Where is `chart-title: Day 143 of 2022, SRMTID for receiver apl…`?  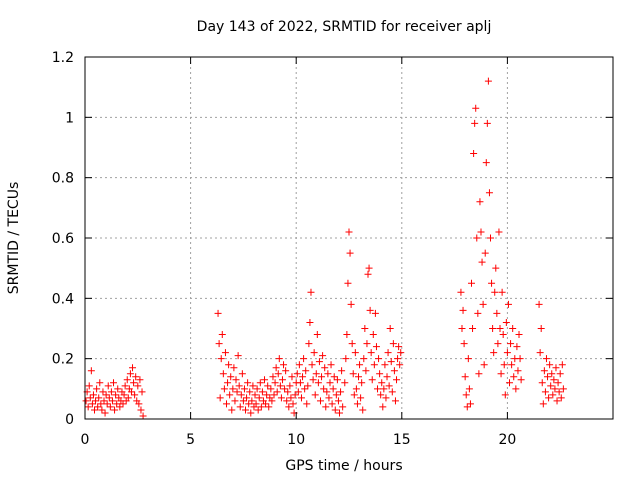
chart-title: Day 143 of 2022, SRMTID for receiver apl… is located at coordinates (344, 27).